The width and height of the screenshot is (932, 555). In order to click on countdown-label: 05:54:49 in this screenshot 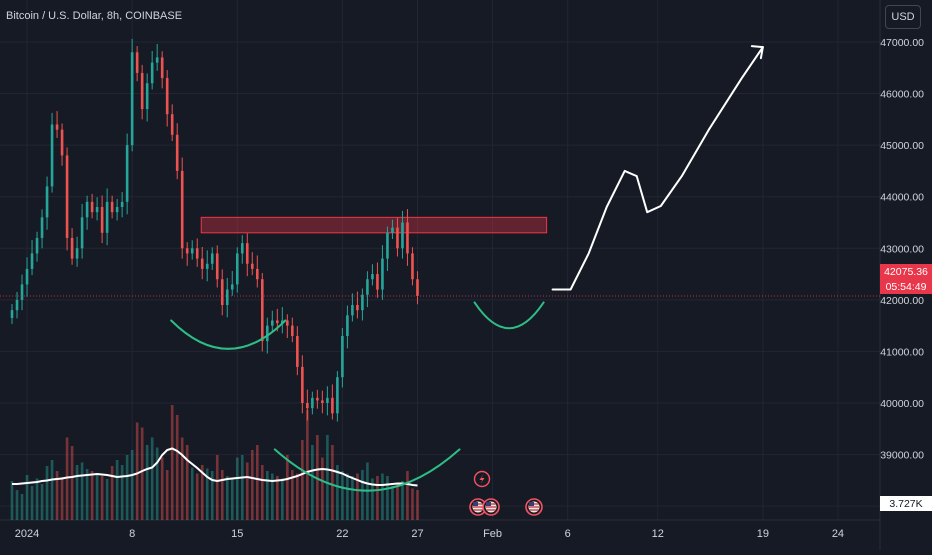, I will do `click(906, 286)`.